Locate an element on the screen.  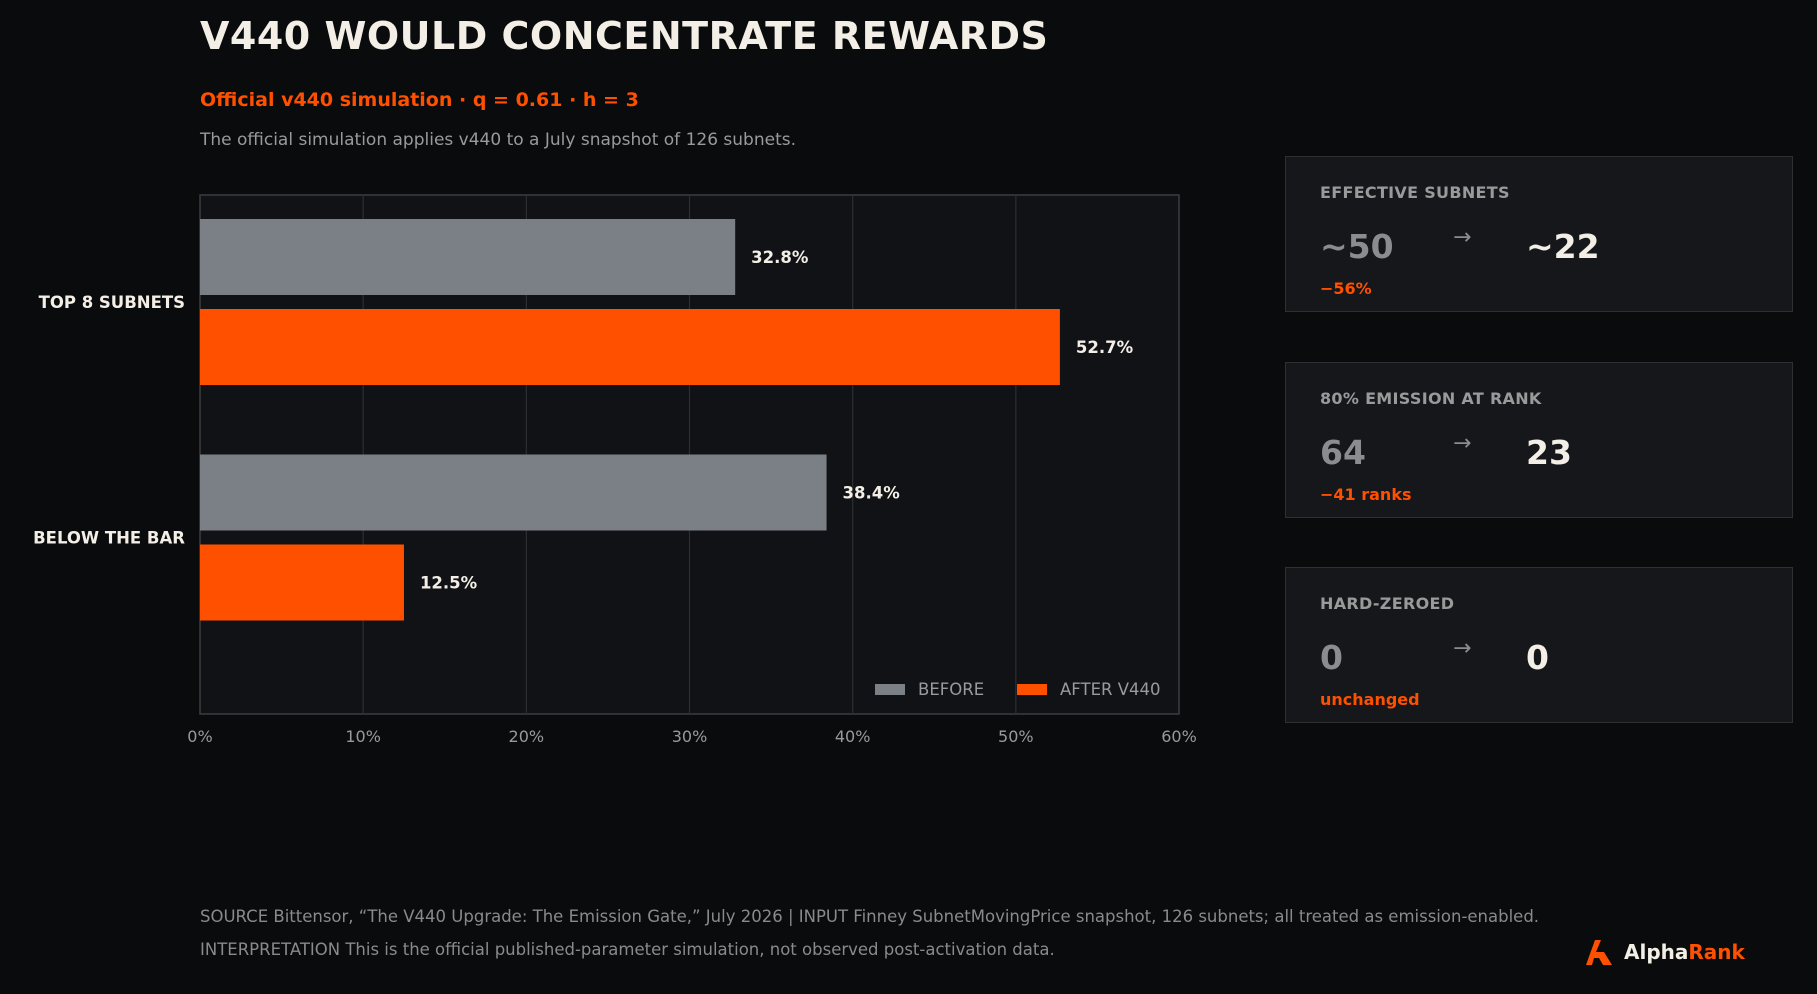
x-tick-label: 40% is located at coordinates (853, 736).